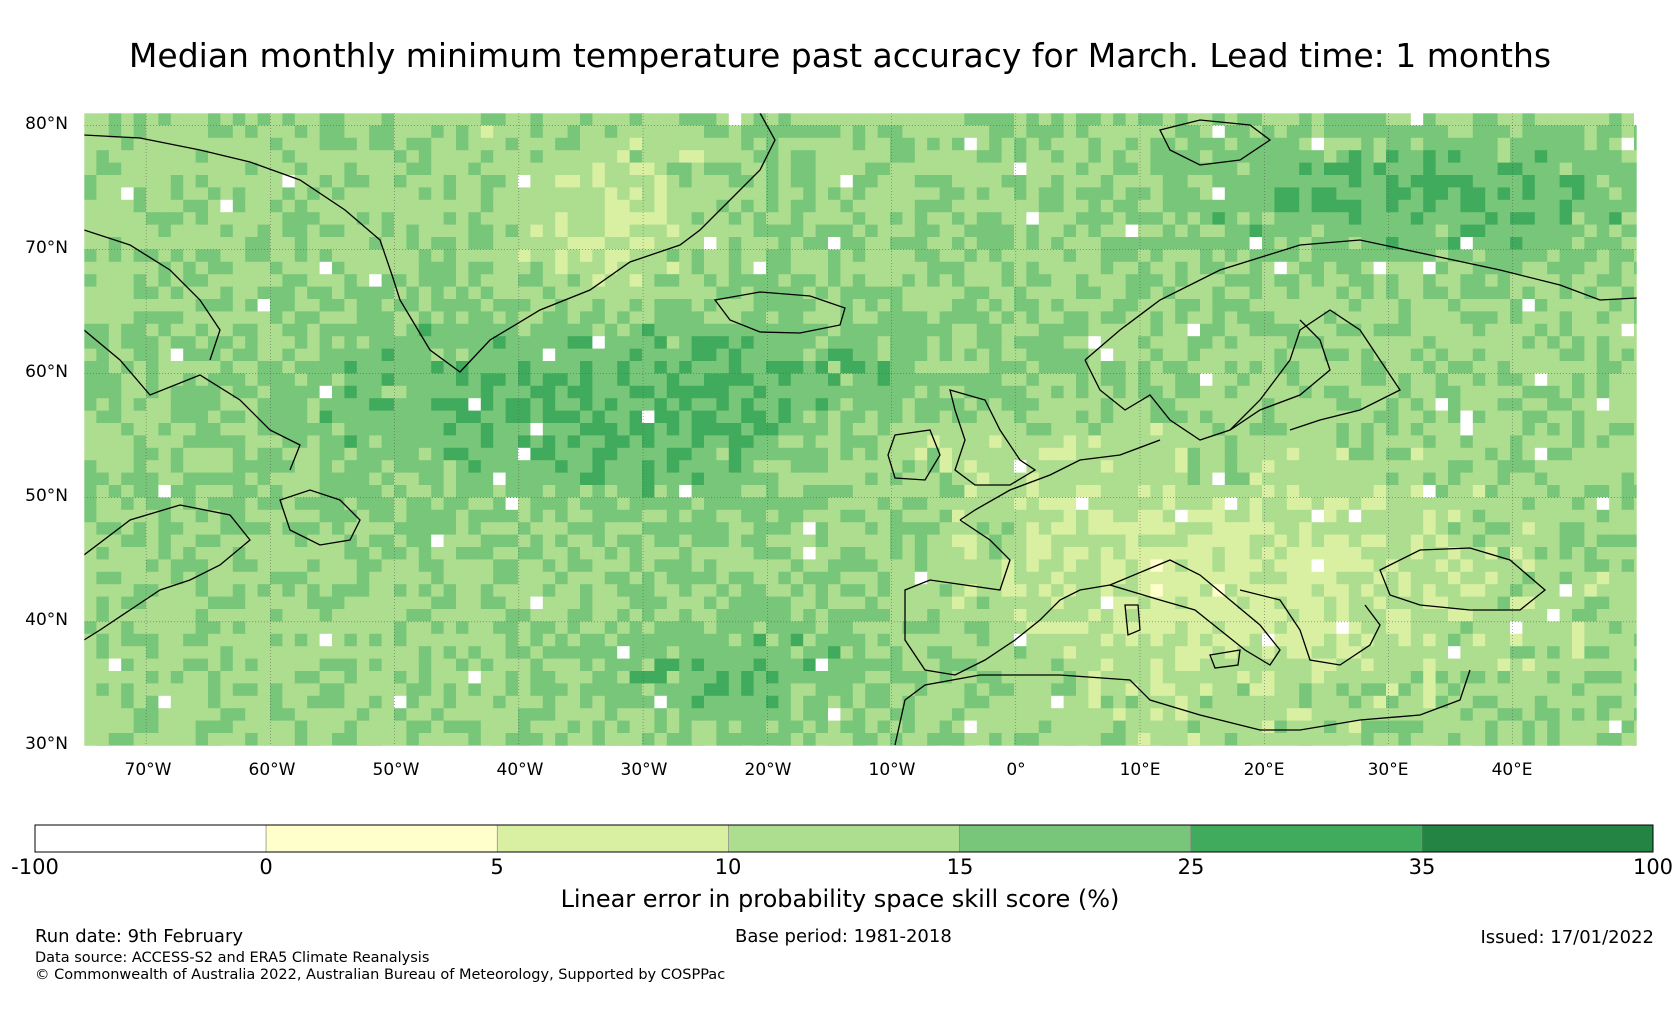 The width and height of the screenshot is (1680, 1020). Describe the element at coordinates (644, 770) in the screenshot. I see `lon-label-30w: 30°W` at that location.